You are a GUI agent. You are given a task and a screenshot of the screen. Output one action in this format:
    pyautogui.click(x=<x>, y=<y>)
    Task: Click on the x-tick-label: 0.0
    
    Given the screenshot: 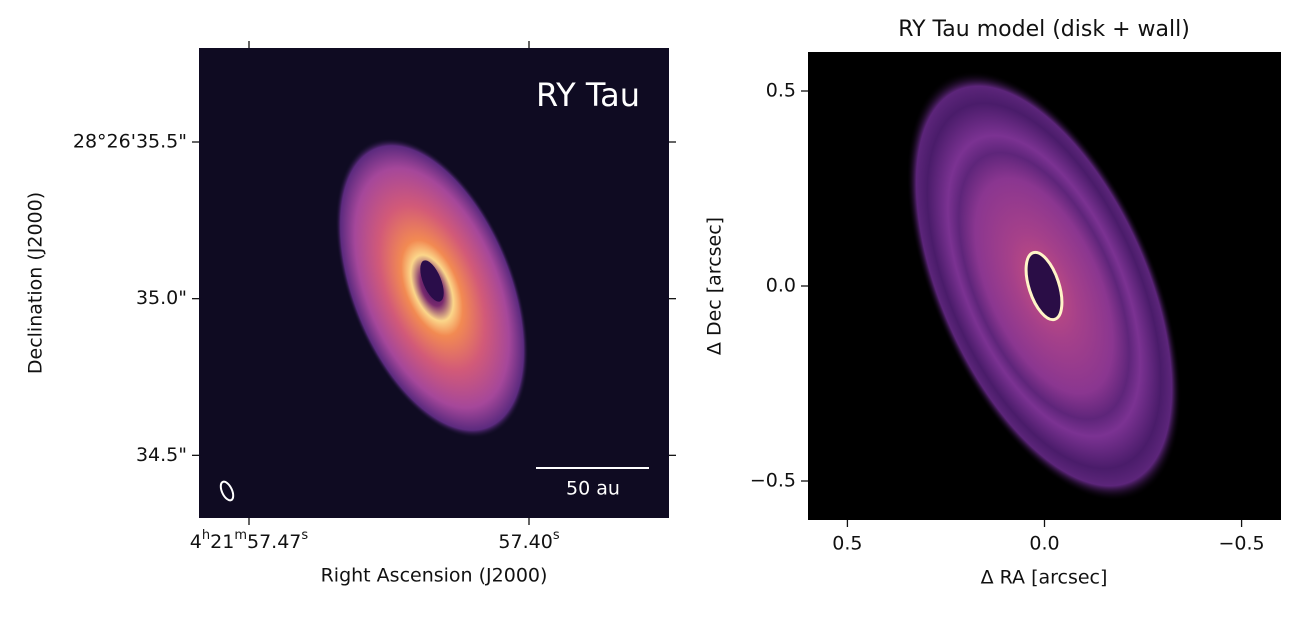 What is the action you would take?
    pyautogui.click(x=1044, y=544)
    